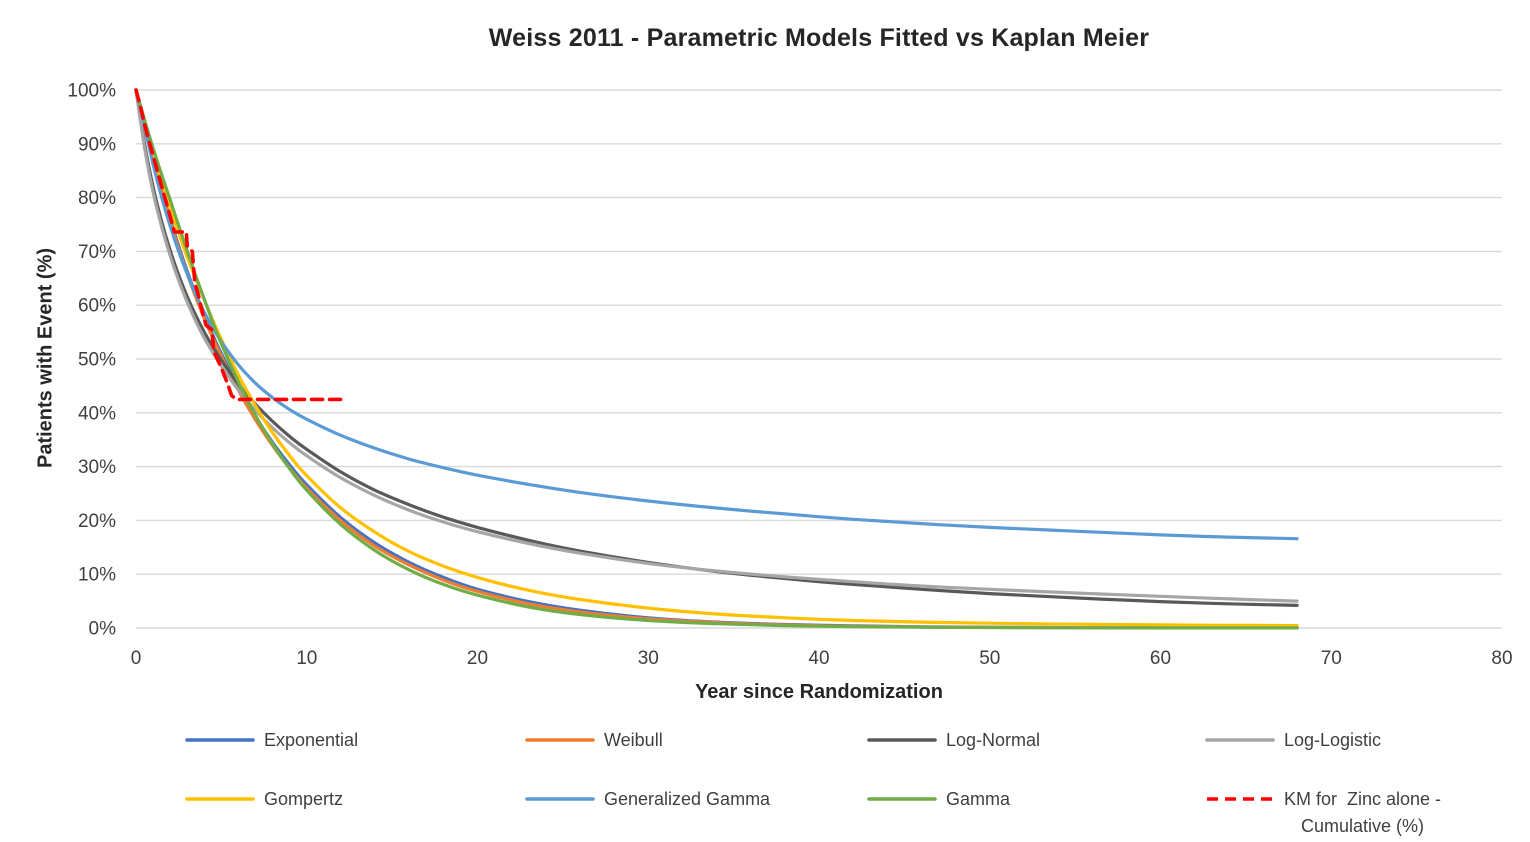 The height and width of the screenshot is (842, 1530). I want to click on x-tick-label: 80, so click(1501, 658).